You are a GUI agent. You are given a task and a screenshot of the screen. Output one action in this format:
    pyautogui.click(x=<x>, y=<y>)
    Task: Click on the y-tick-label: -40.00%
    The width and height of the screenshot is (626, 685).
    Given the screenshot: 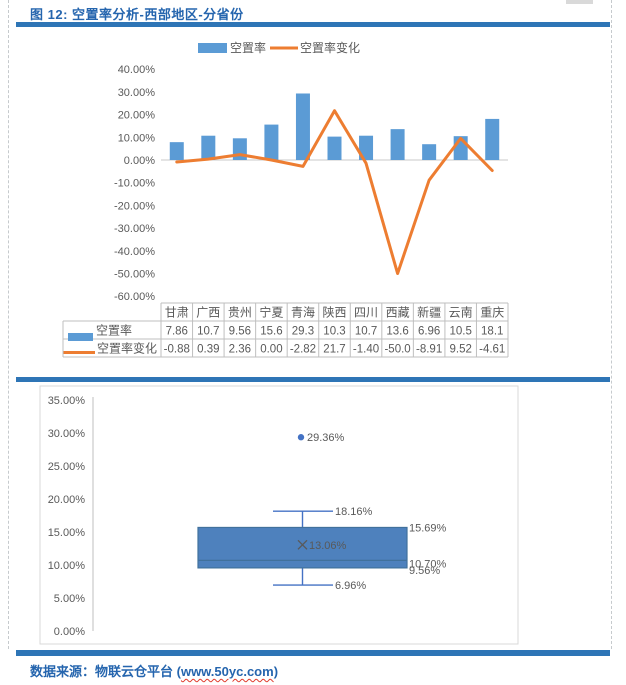 What is the action you would take?
    pyautogui.click(x=134, y=252)
    